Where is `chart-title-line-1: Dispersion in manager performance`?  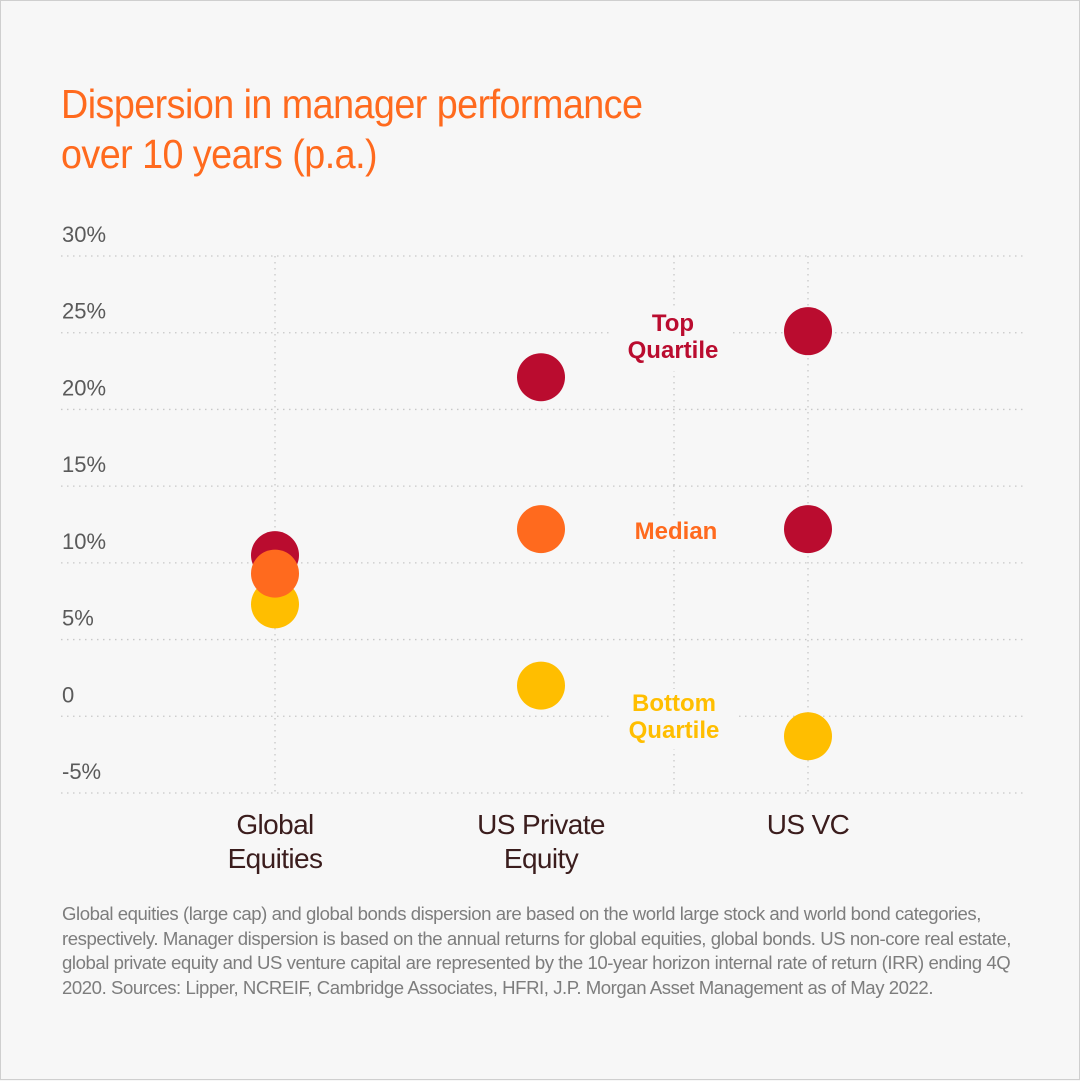
chart-title-line-1: Dispersion in manager performance is located at coordinates (352, 104).